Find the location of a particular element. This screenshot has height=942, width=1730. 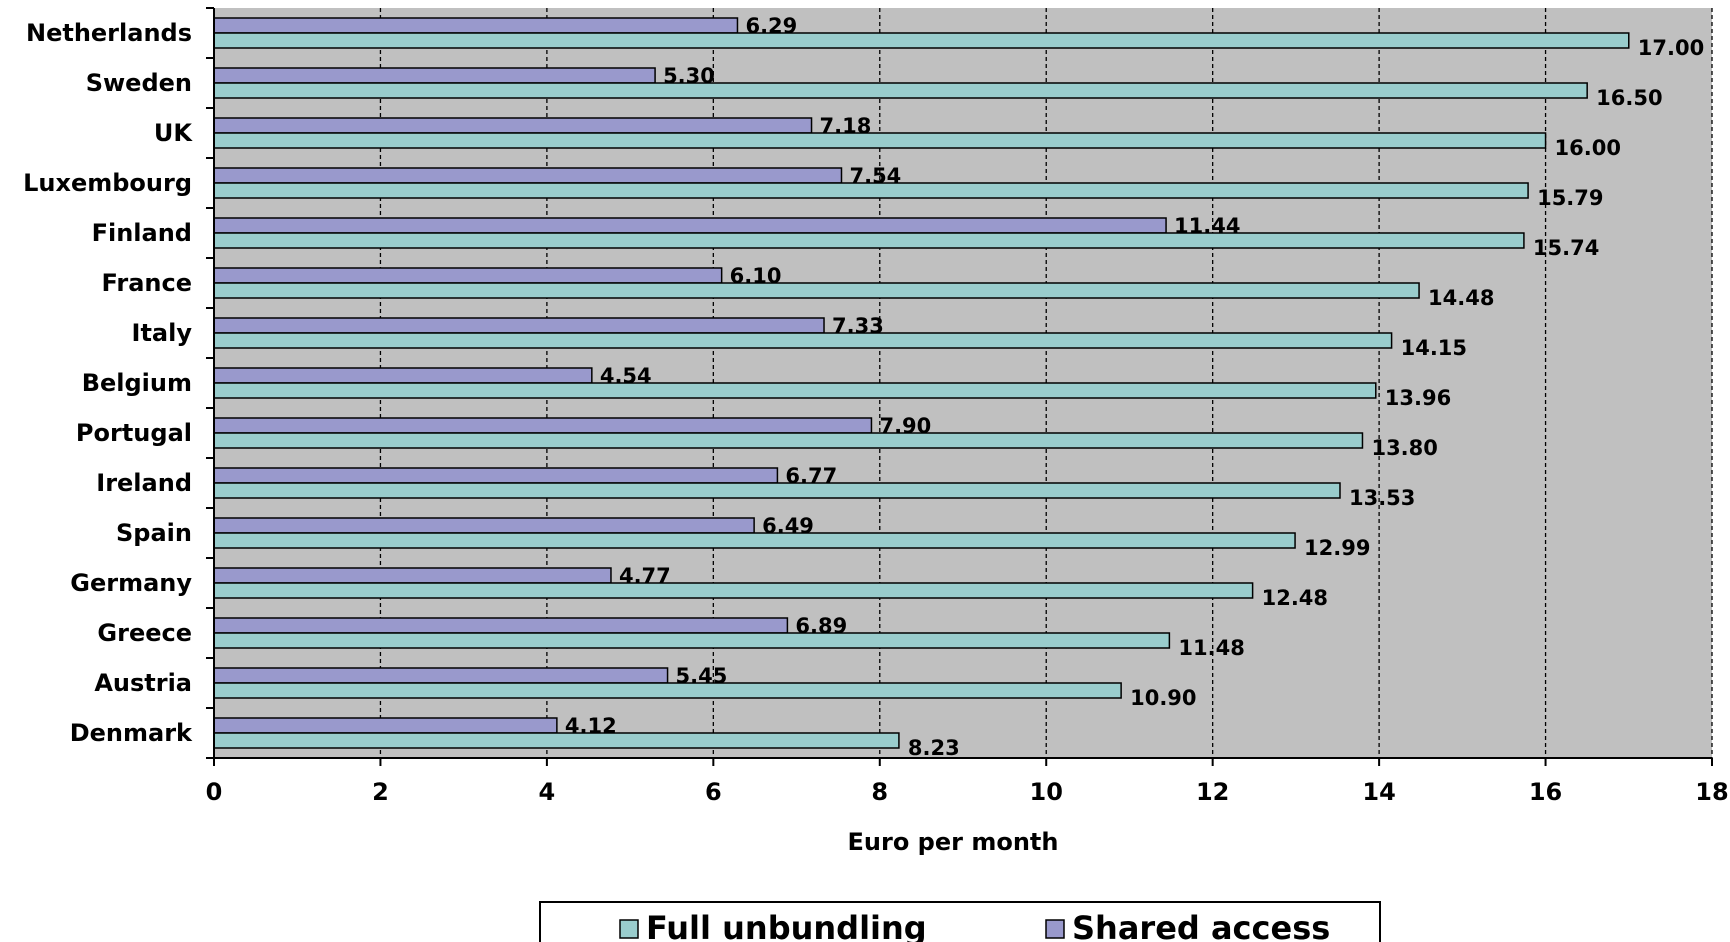

data-label-shared-access: 7.33 is located at coordinates (858, 326).